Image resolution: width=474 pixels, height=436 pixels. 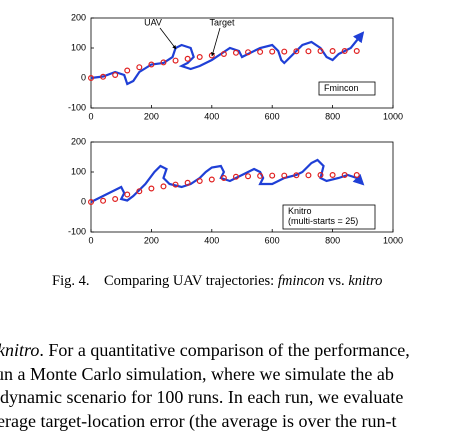 I want to click on annotation: Target, so click(x=222, y=22).